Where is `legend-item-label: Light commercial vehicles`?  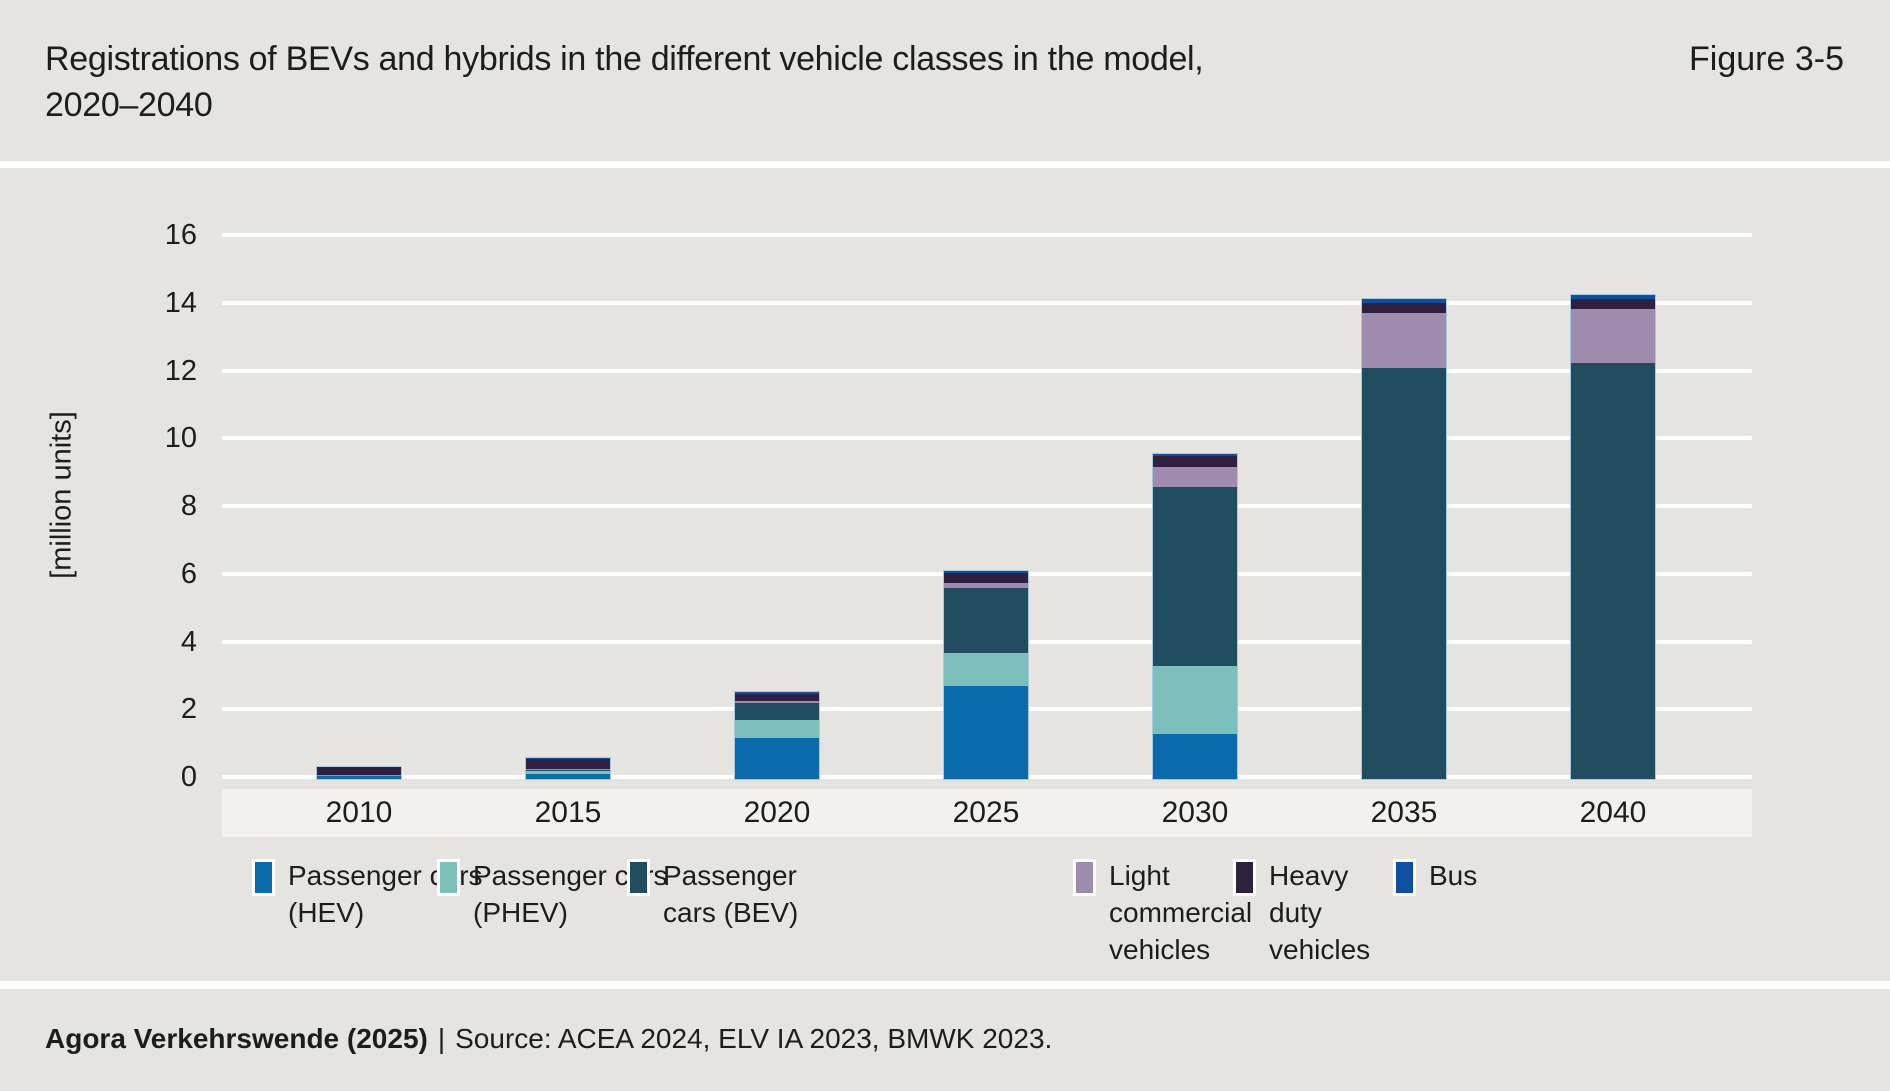
legend-item-label: Light commercial vehicles is located at coordinates (1181, 912).